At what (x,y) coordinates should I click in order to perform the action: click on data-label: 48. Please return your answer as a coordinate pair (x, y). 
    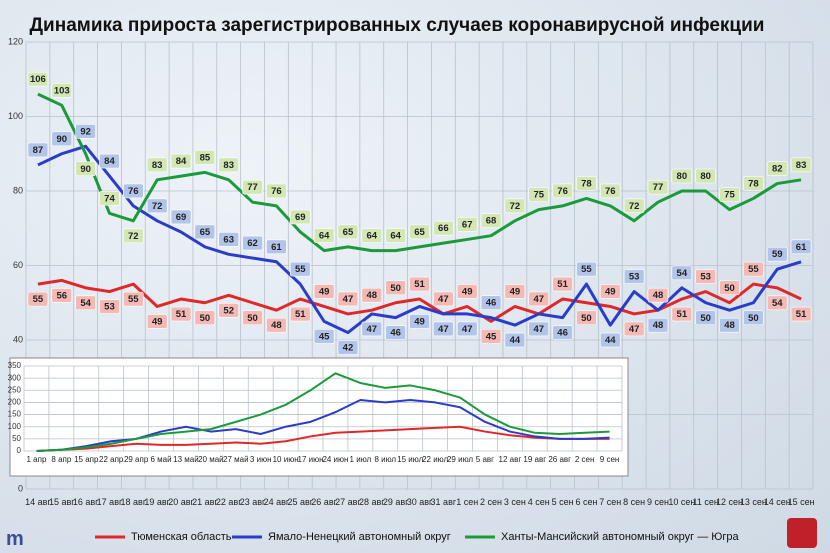
    Looking at the image, I should click on (372, 295).